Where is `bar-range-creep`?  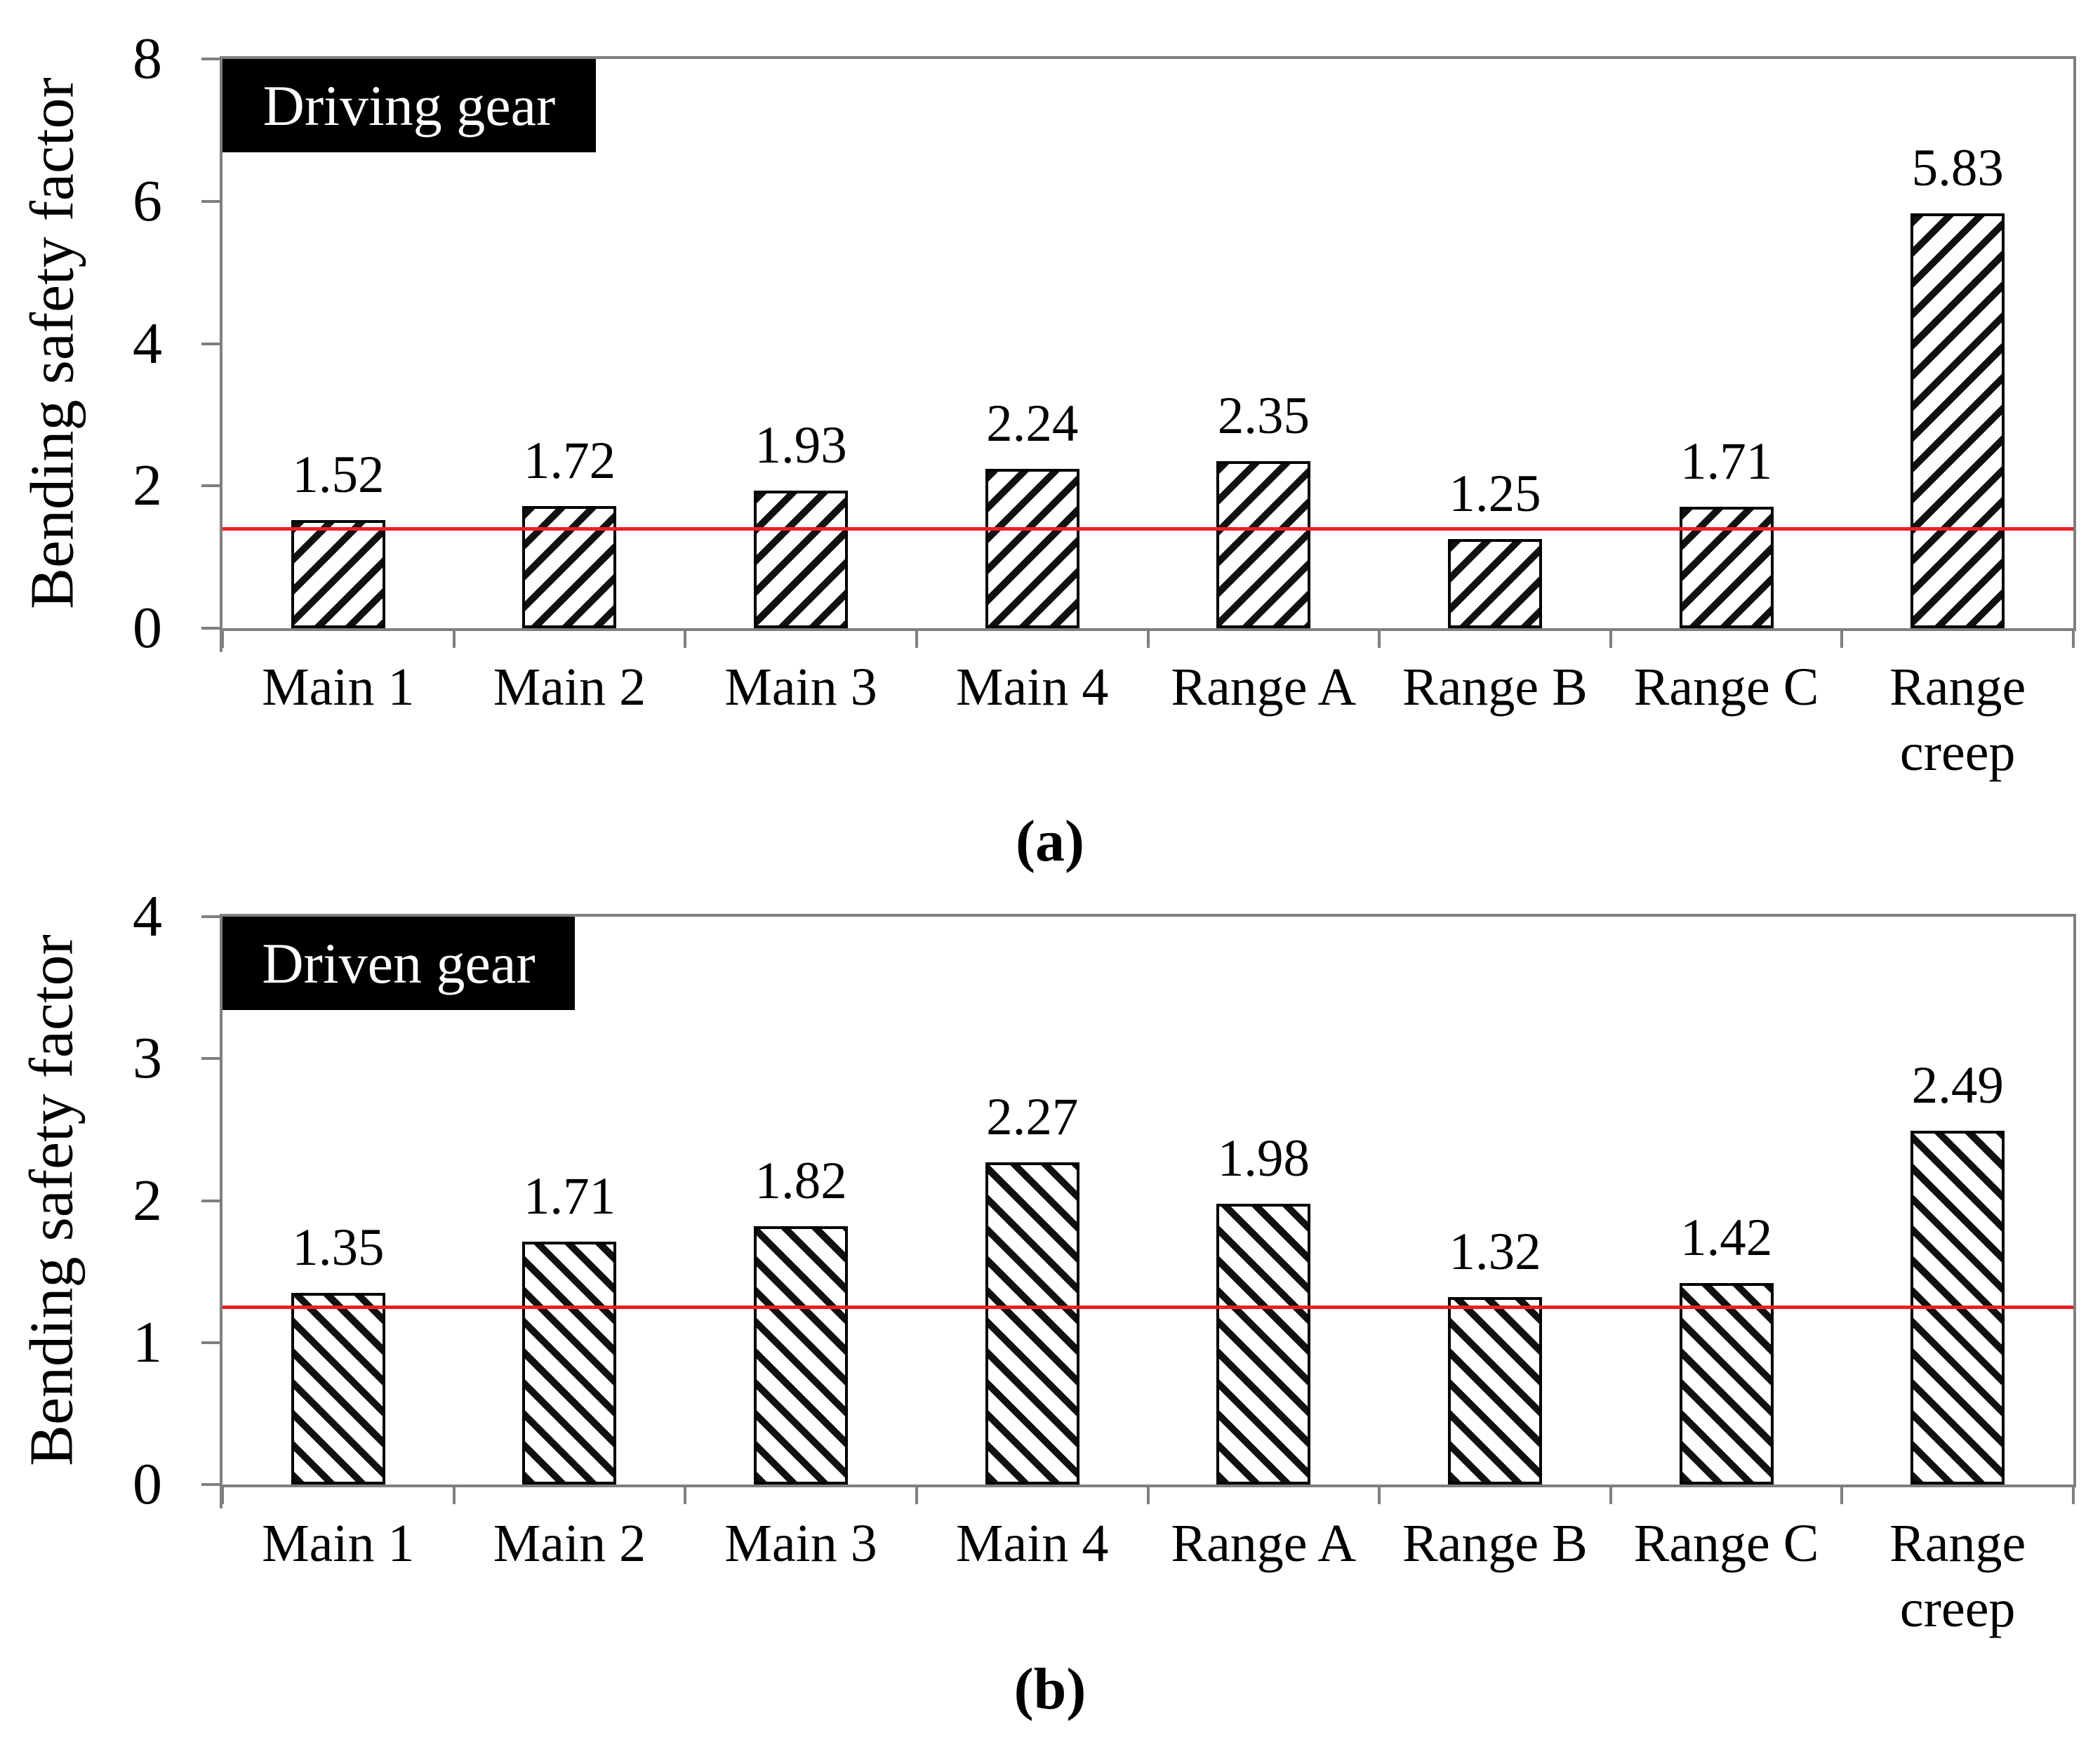
bar-range-creep is located at coordinates (1957, 421).